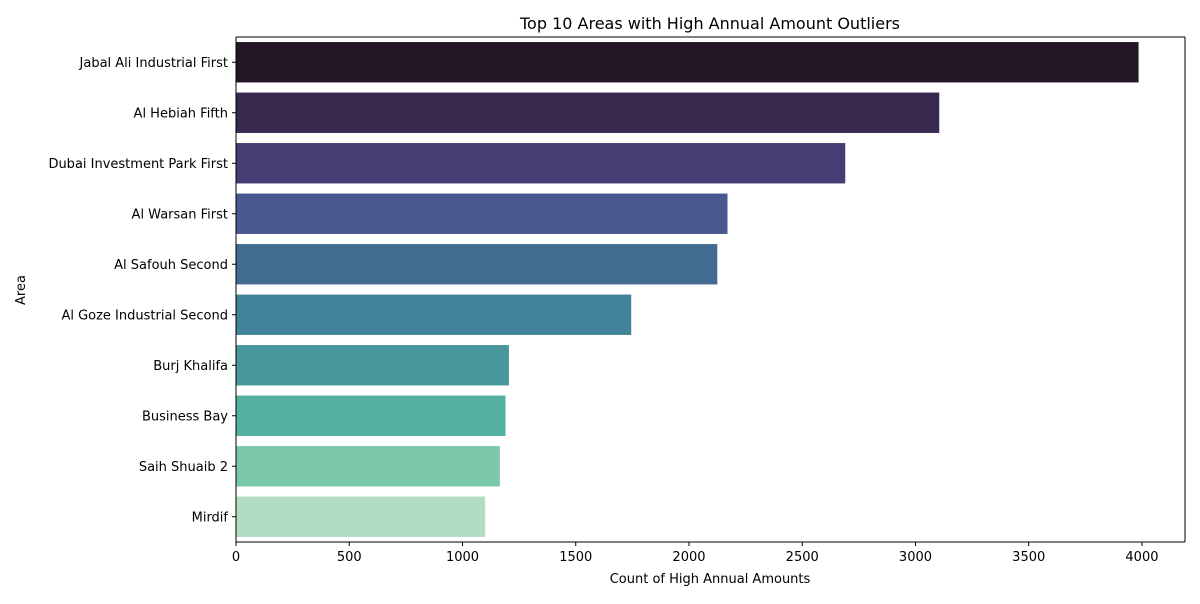 This screenshot has width=1200, height=604. I want to click on y-tick-label: Al Warsan First, so click(180, 214).